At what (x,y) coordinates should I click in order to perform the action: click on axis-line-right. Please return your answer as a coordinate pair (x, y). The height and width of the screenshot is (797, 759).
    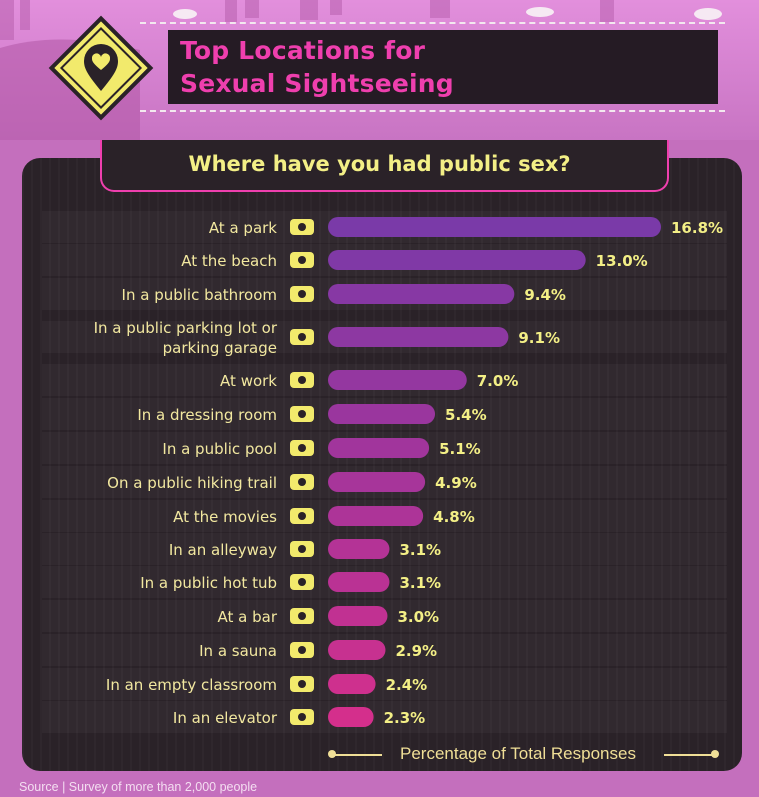
    Looking at the image, I should click on (688, 755).